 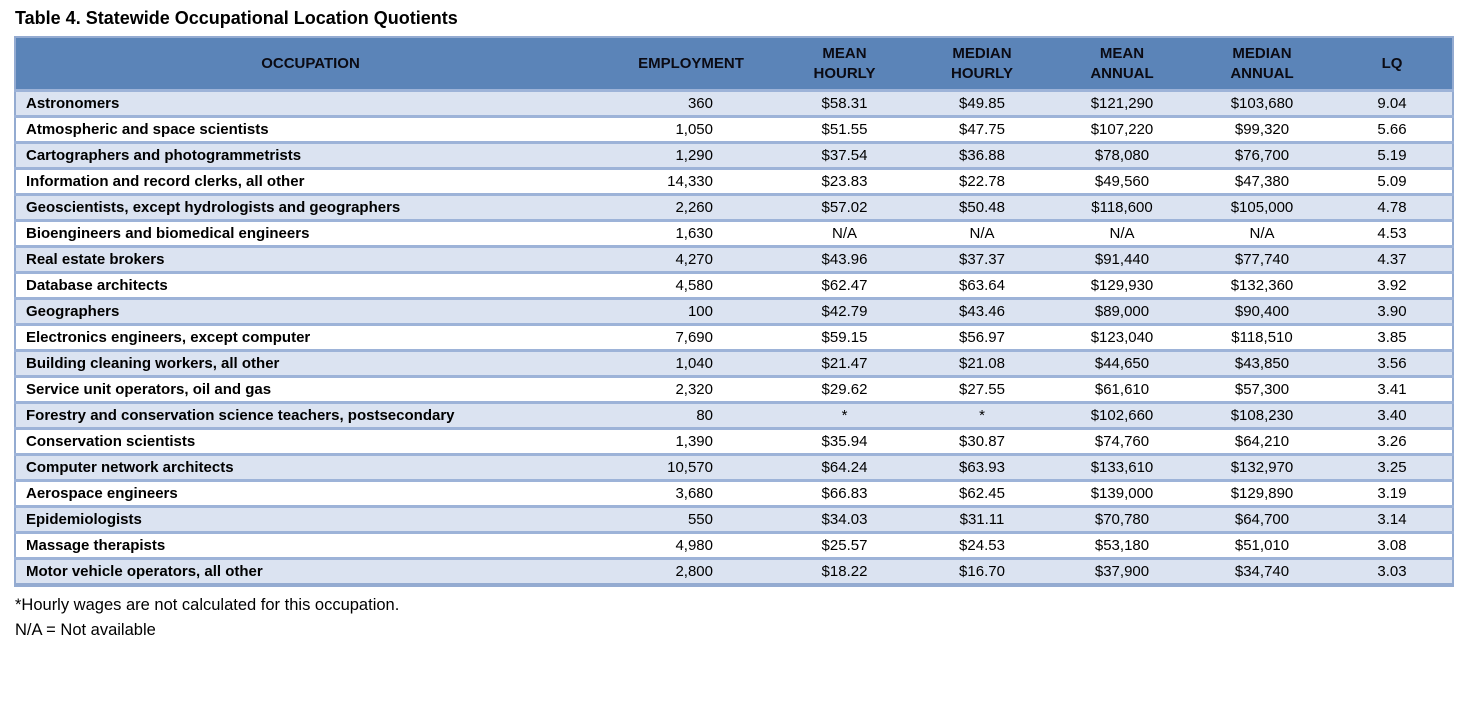 What do you see at coordinates (844, 571) in the screenshot?
I see `mean-hourly-cell: $18.22` at bounding box center [844, 571].